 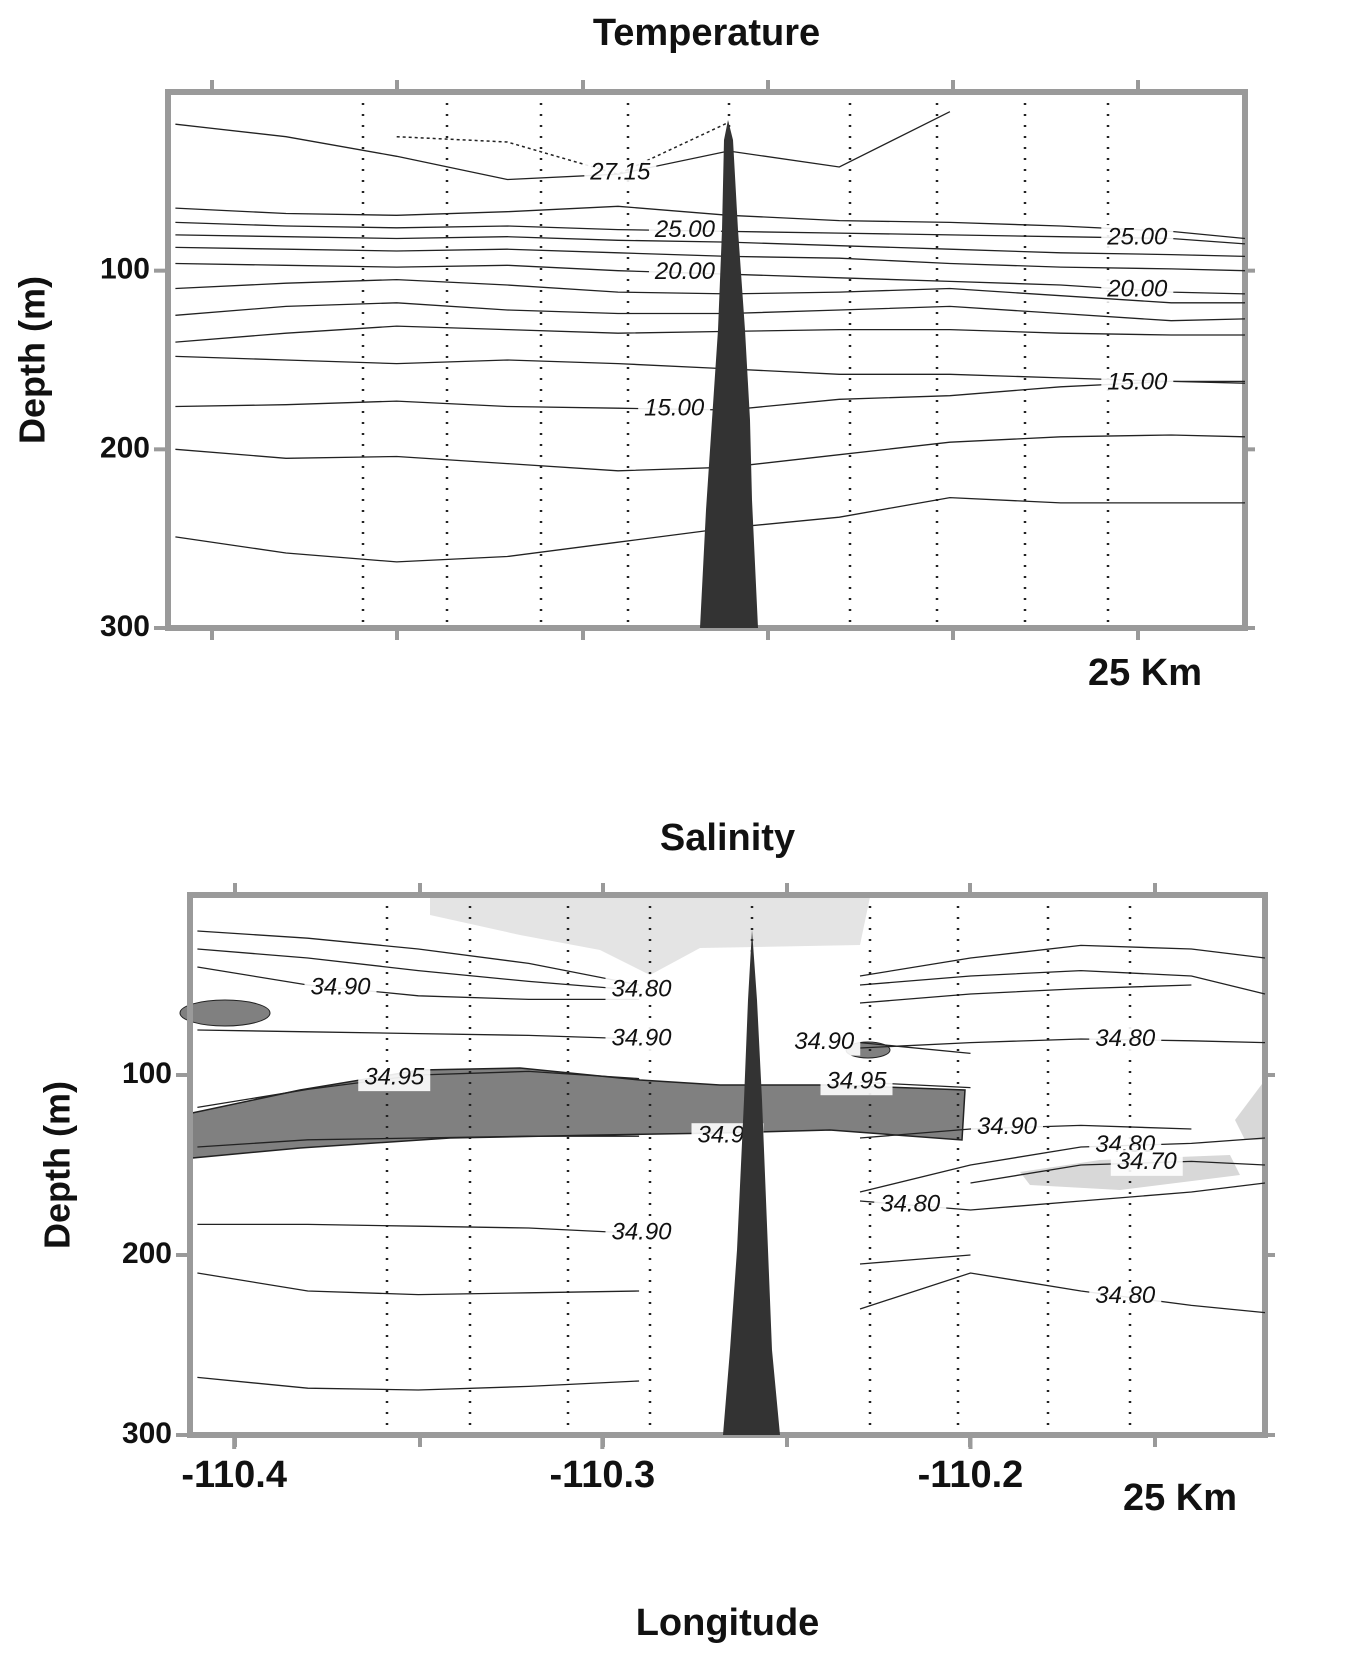 I want to click on contour-label: 34.70, so click(x=1147, y=1161).